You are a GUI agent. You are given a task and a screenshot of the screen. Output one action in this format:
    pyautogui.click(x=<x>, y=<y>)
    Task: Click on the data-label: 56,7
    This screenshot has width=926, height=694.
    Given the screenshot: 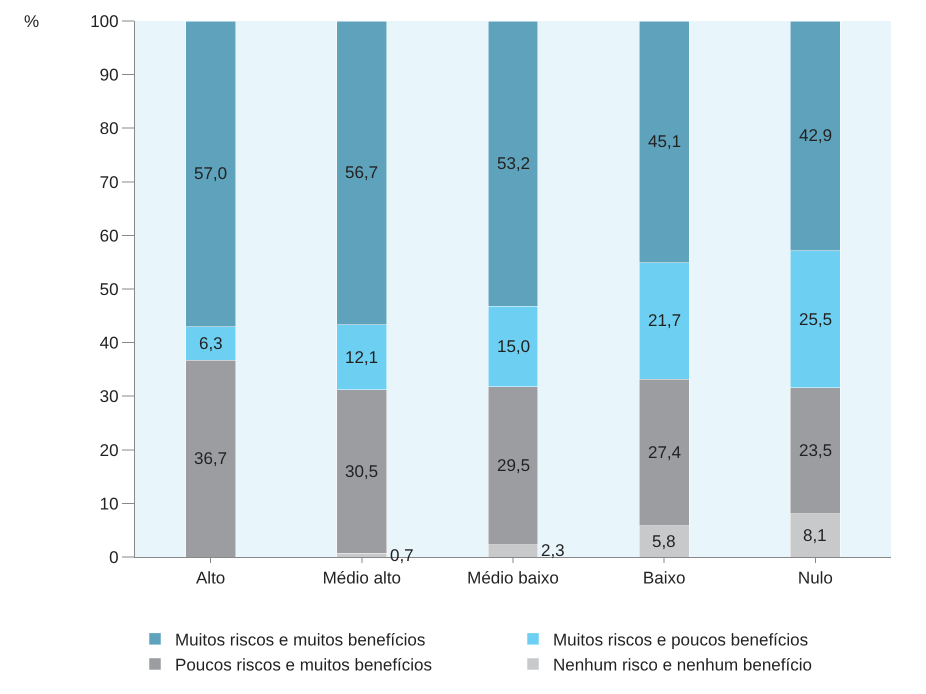 What is the action you would take?
    pyautogui.click(x=361, y=172)
    